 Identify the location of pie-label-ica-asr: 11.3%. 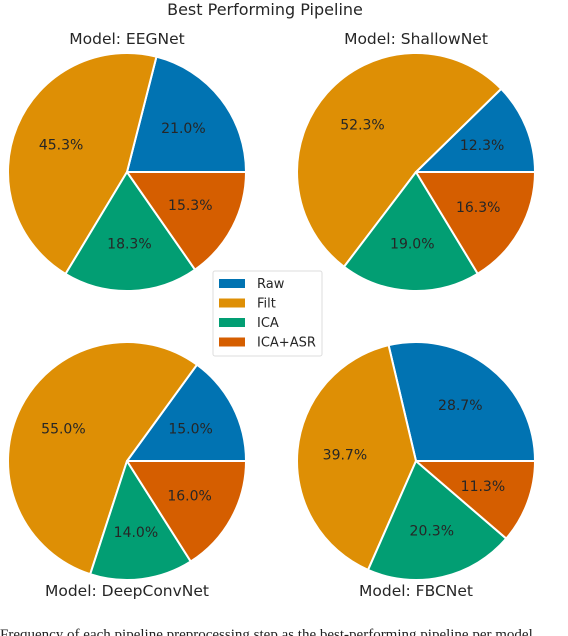
(483, 487).